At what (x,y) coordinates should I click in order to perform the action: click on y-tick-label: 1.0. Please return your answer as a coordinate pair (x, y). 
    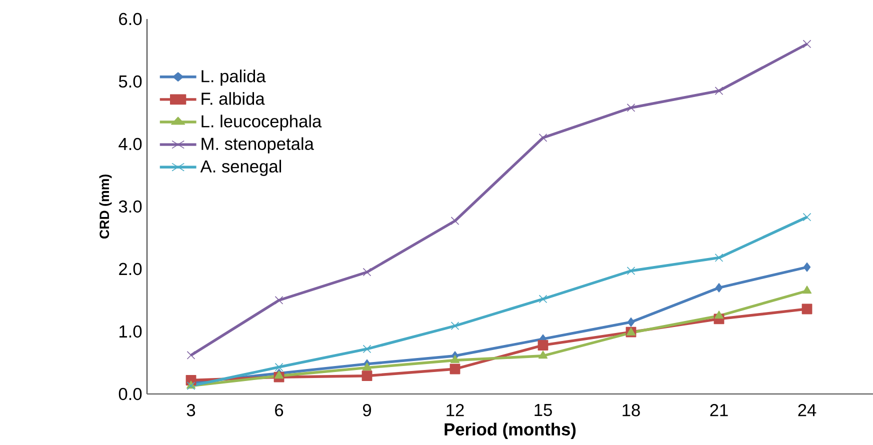
    Looking at the image, I should click on (131, 331).